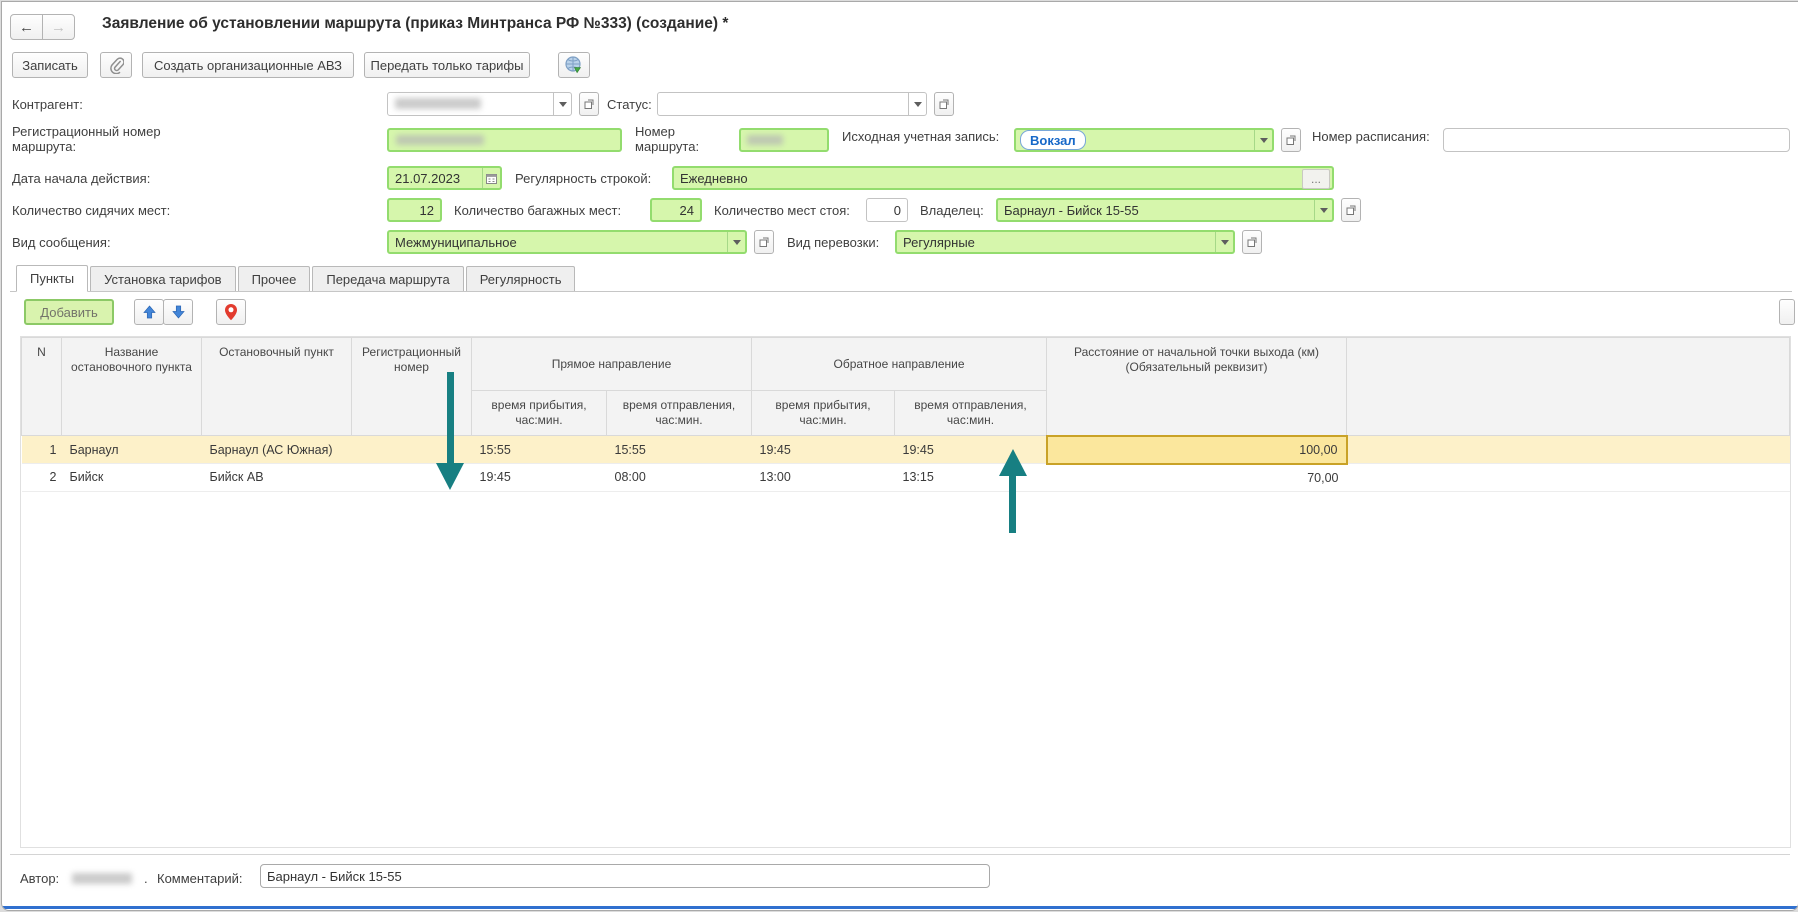  Describe the element at coordinates (163, 278) in the screenshot. I see `tab-ustanovka-tarifov: Установка тарифов` at that location.